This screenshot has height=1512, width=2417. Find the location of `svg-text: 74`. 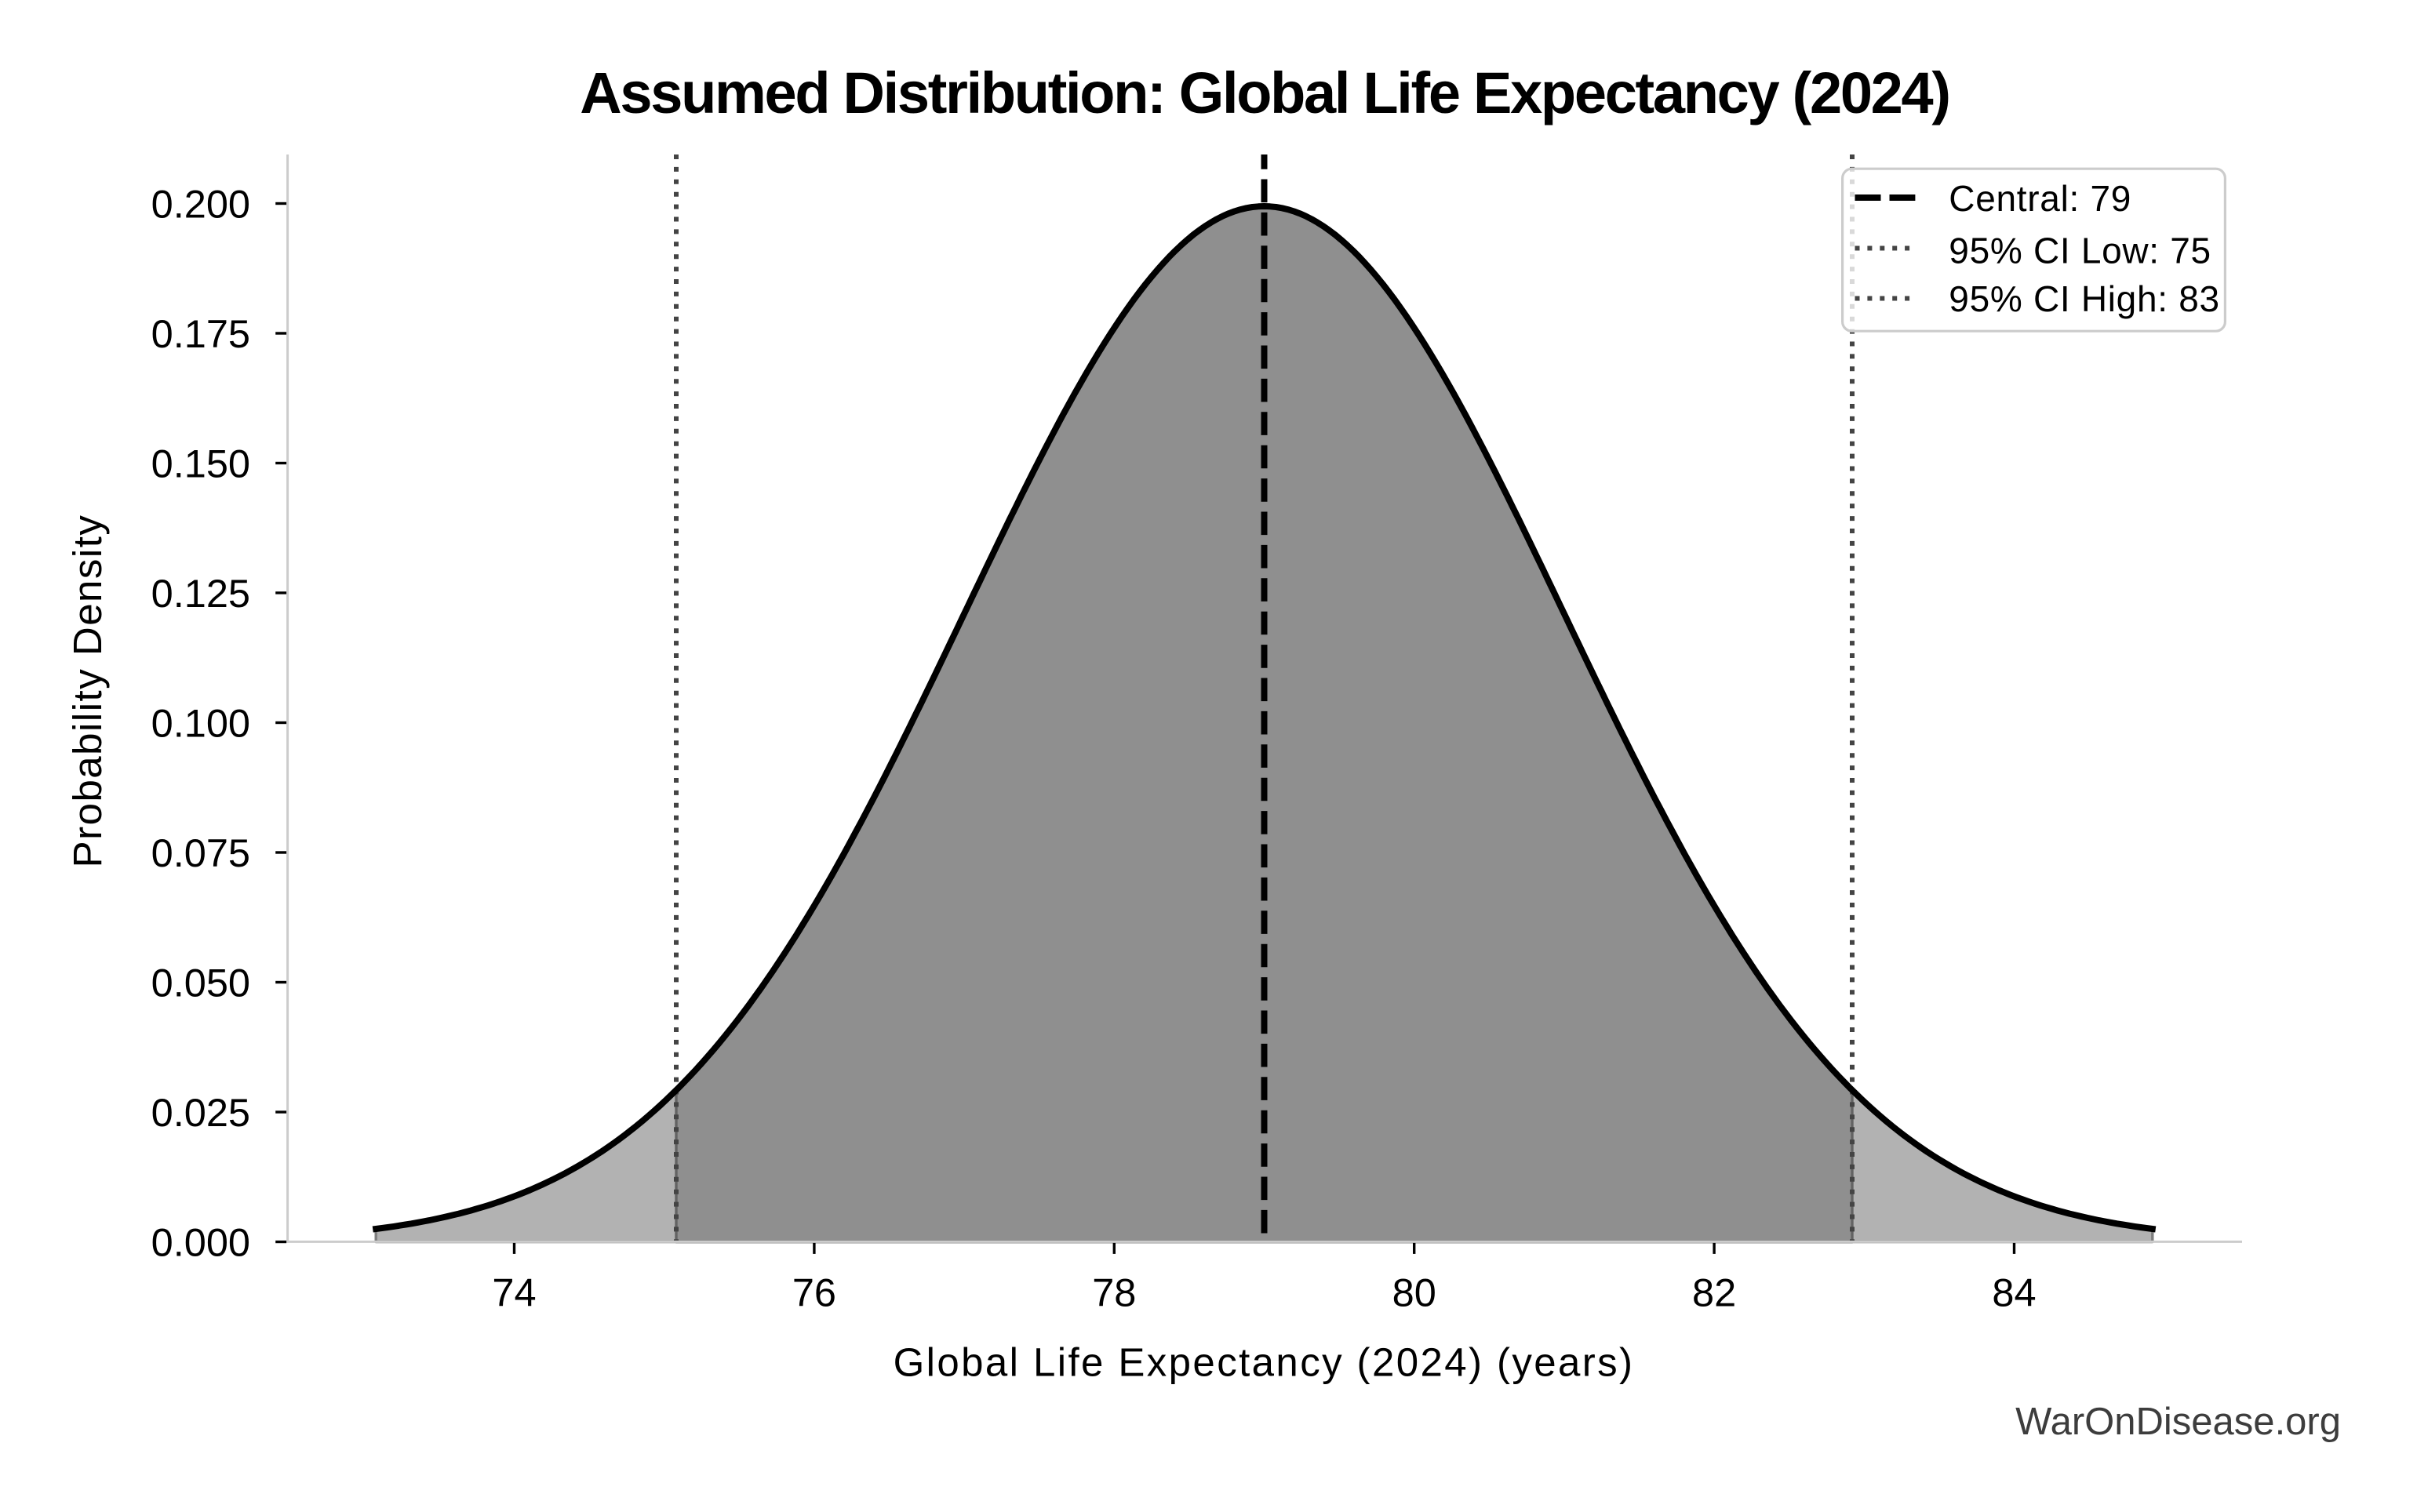

svg-text: 74 is located at coordinates (514, 1292).